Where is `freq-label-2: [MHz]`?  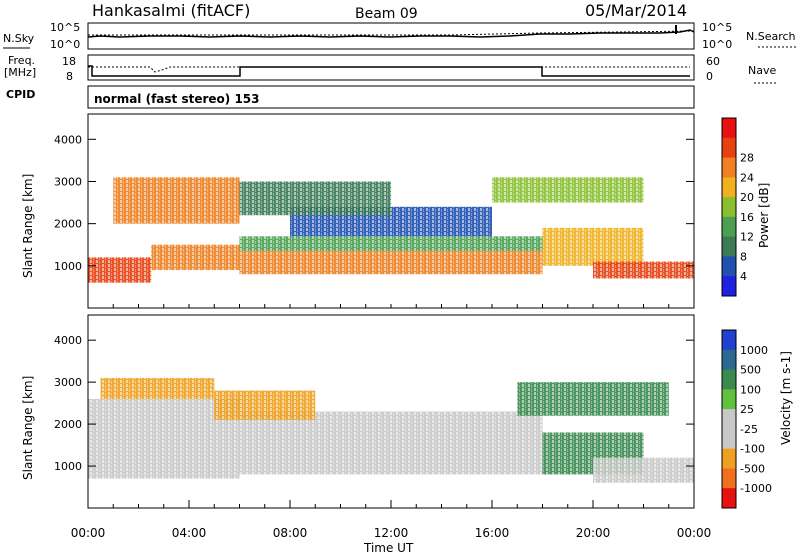 freq-label-2: [MHz] is located at coordinates (20, 72).